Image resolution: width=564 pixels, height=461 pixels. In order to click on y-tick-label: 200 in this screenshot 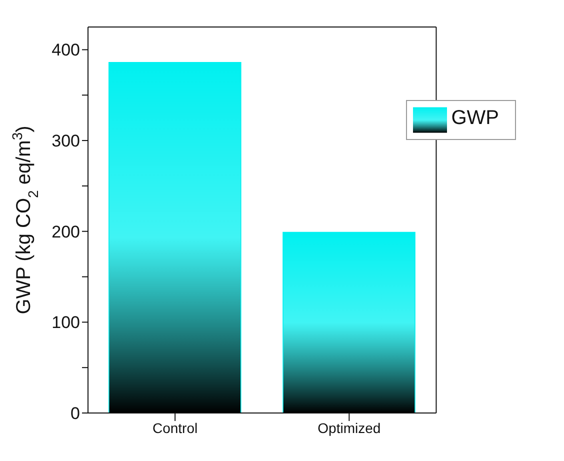, I will do `click(66, 232)`.